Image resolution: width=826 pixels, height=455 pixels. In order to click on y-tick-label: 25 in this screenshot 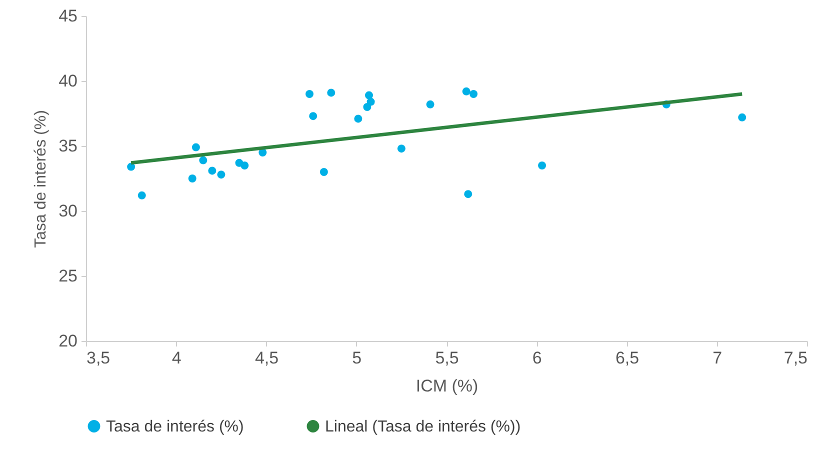, I will do `click(68, 276)`.